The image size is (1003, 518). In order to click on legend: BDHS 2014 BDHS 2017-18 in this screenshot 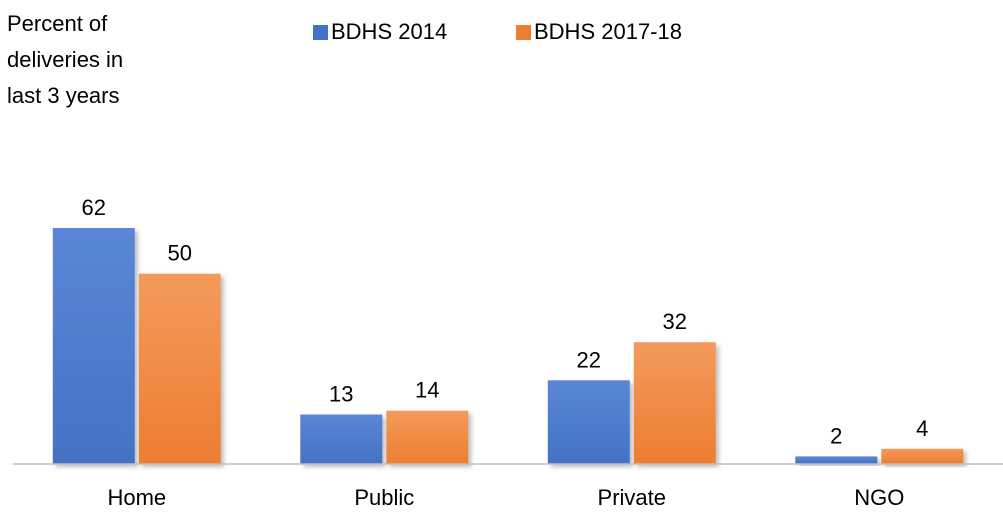, I will do `click(497, 31)`.